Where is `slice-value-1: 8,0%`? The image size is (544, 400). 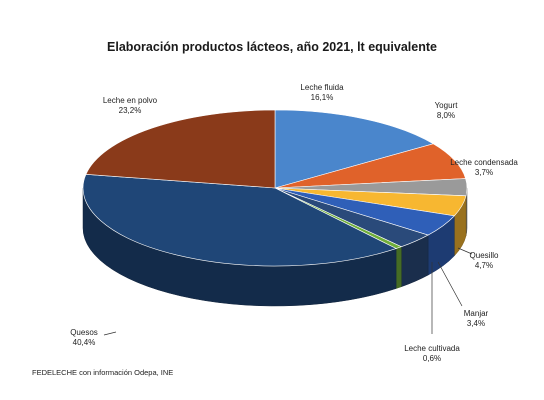 slice-value-1: 8,0% is located at coordinates (446, 115).